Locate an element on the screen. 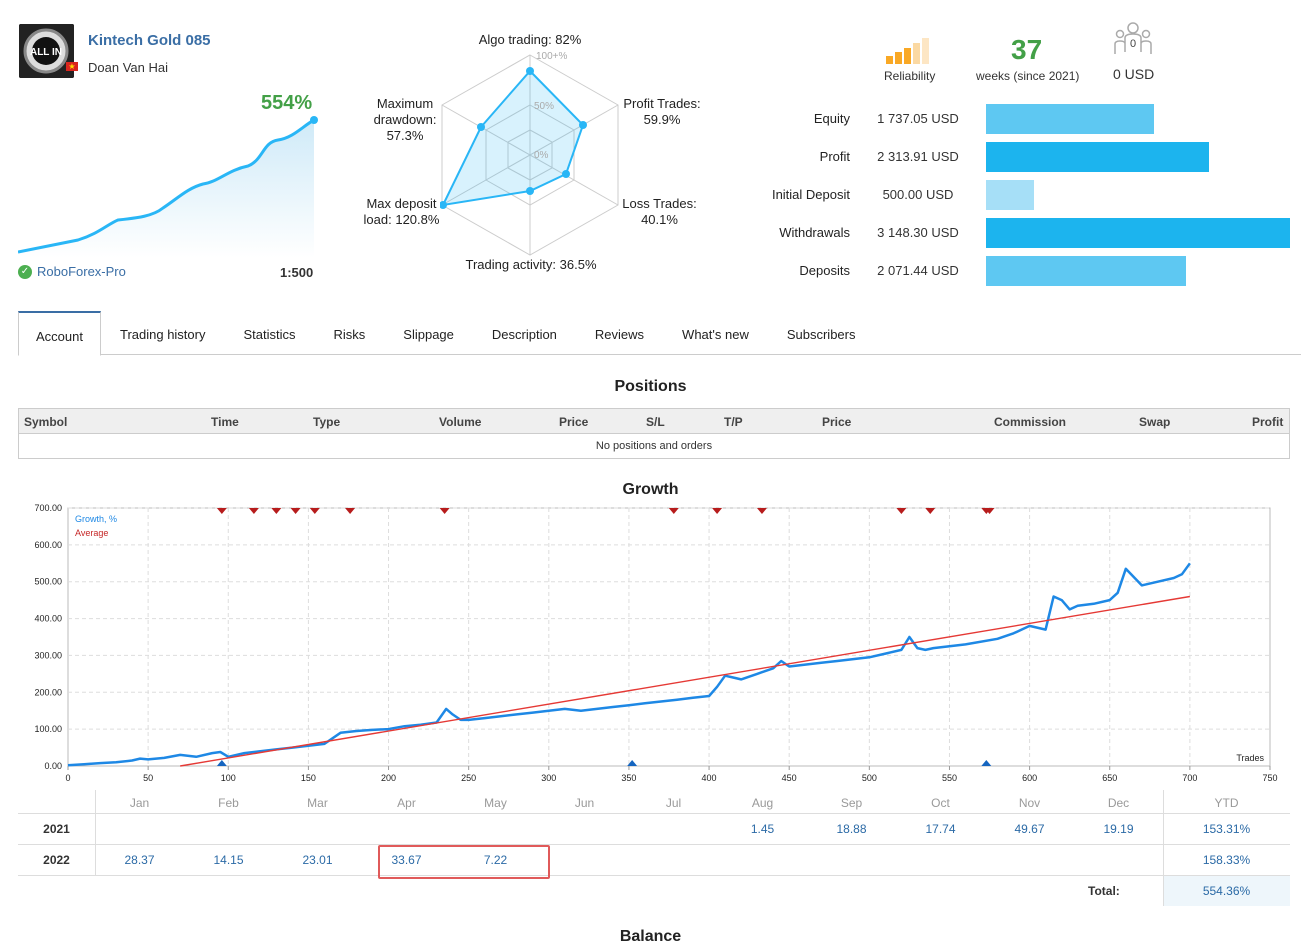 Image resolution: width=1301 pixels, height=943 pixels. radar-point-profit is located at coordinates (583, 125).